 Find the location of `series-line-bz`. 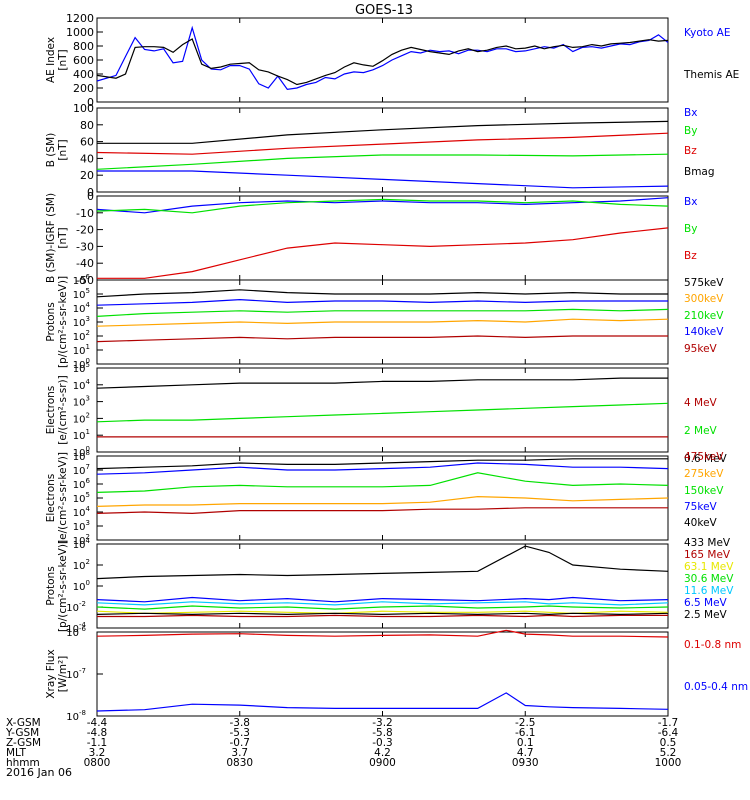

series-line-bz is located at coordinates (382, 143).